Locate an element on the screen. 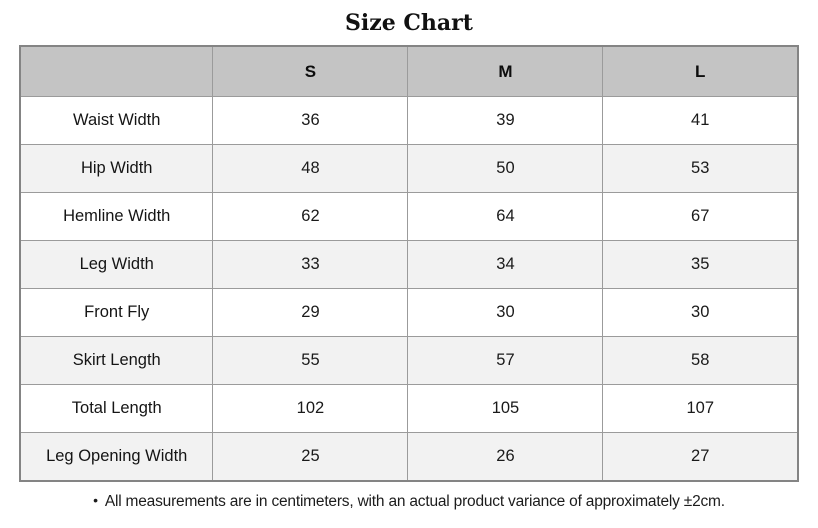 This screenshot has width=818, height=528. table-row: Skirt Length 55 57 58 is located at coordinates (409, 360).